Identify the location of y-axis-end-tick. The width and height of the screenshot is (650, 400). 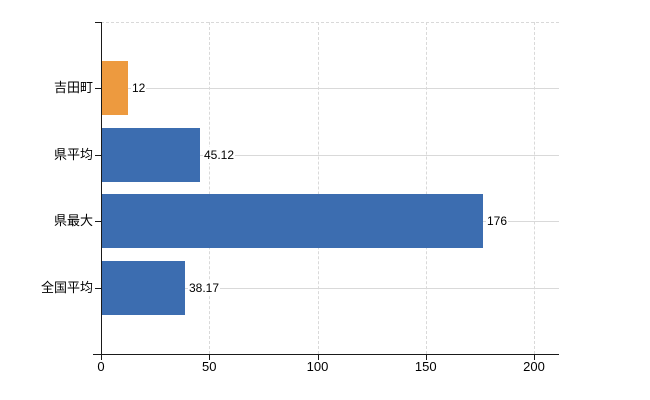
(98, 22).